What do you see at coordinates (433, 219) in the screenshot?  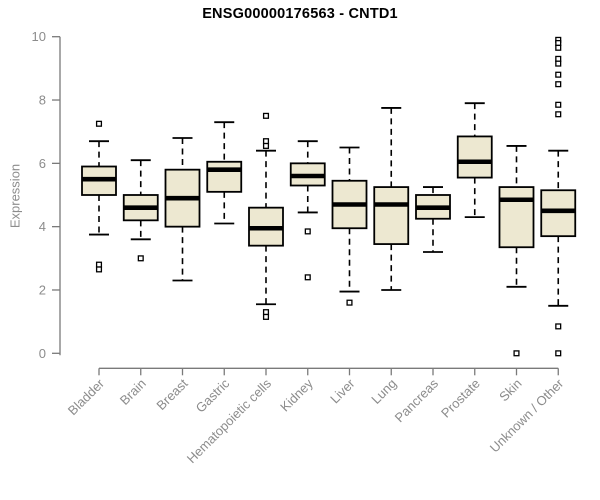 I see `boxplot-pancreas` at bounding box center [433, 219].